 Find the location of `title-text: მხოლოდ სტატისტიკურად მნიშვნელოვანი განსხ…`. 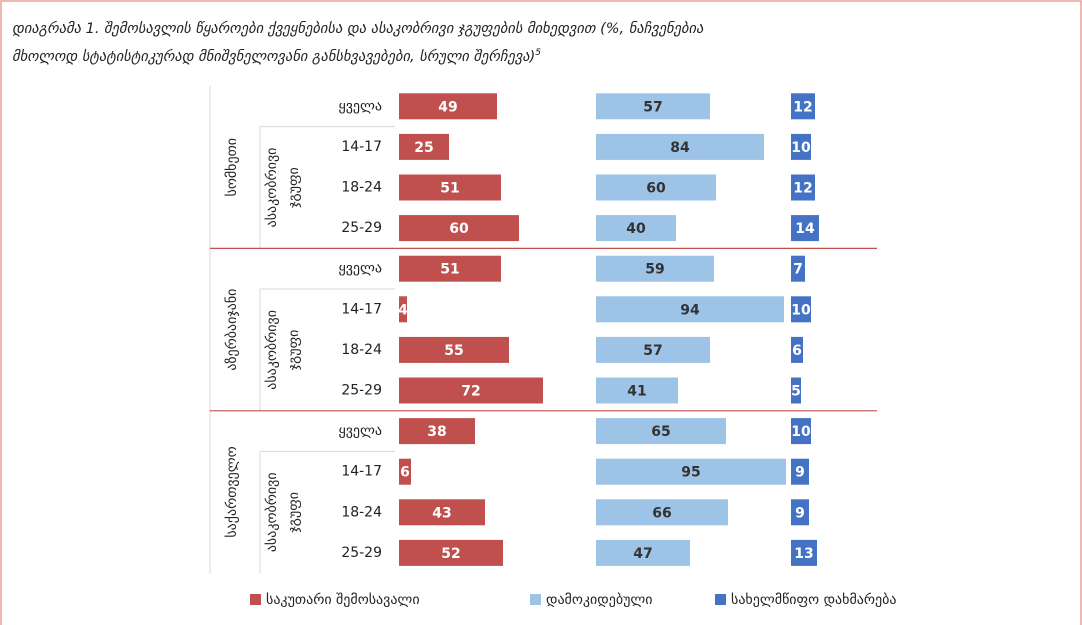

title-text: მხოლოდ სტატისტიკურად მნიშვნელოვანი განსხ… is located at coordinates (273, 56).